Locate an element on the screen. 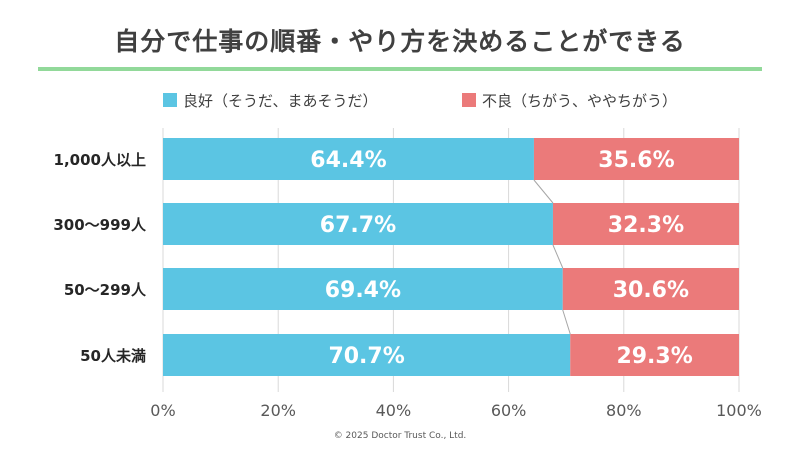  legend-label-bad: 不良（ちがう、ややちがう） is located at coordinates (579, 101).